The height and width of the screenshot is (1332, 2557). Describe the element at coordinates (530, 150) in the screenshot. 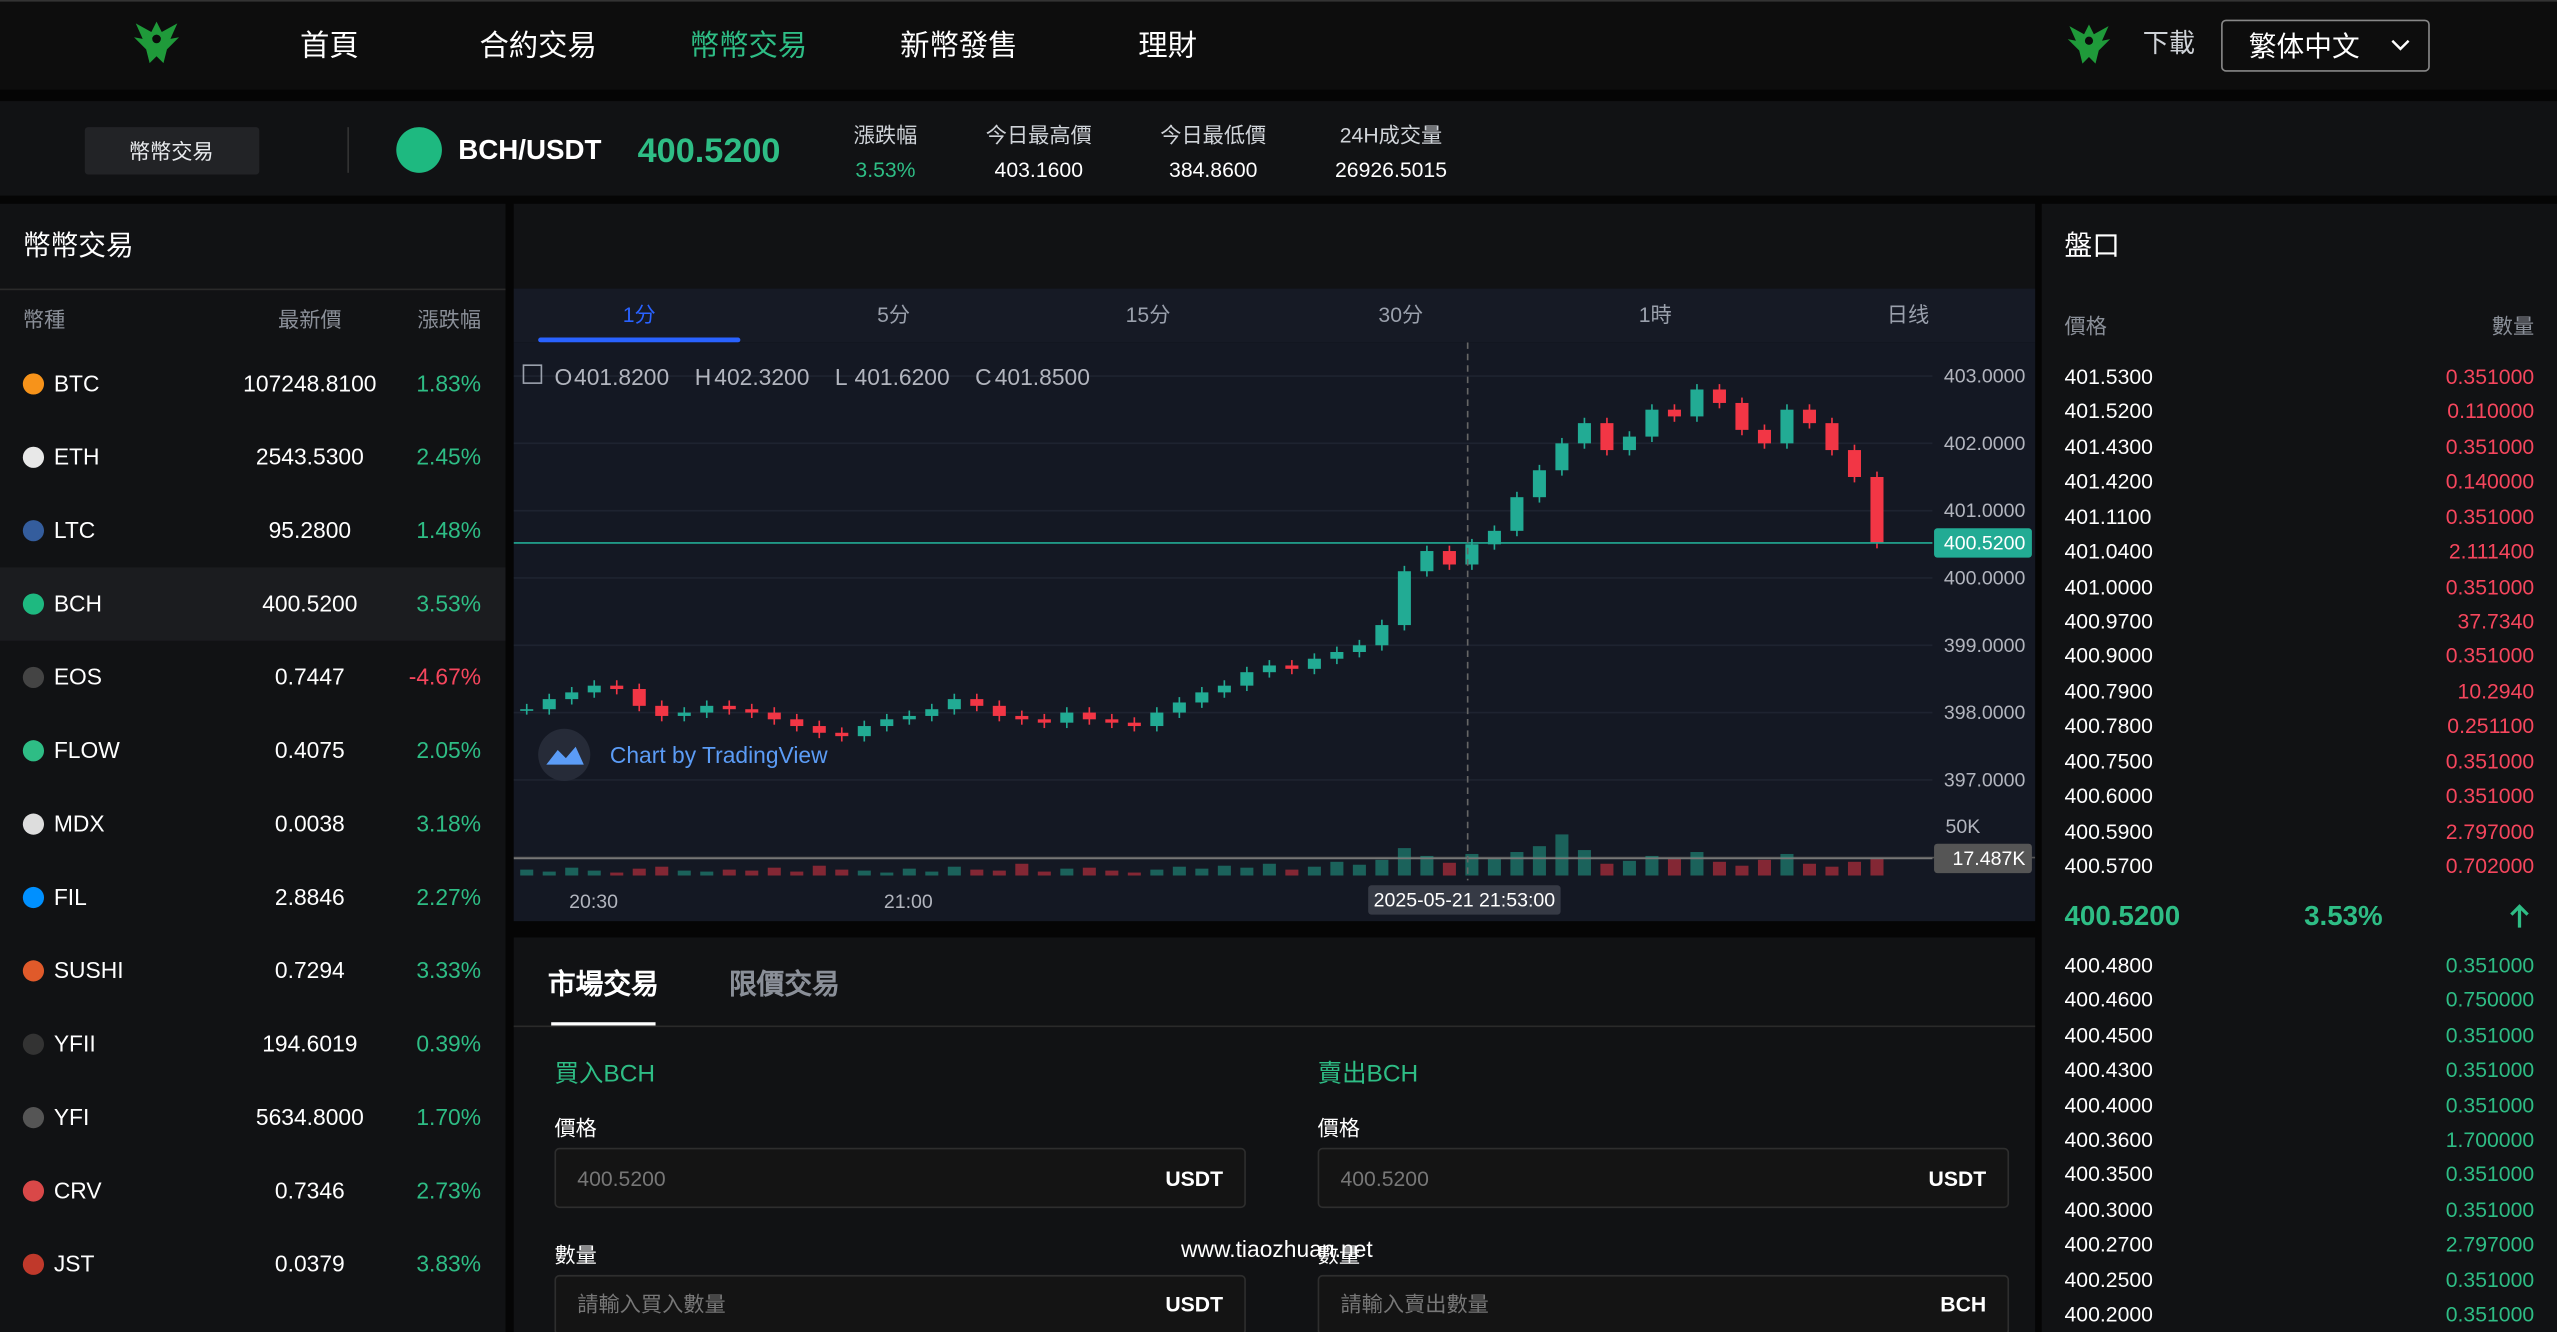

I see `pair: BCH/USDT` at that location.